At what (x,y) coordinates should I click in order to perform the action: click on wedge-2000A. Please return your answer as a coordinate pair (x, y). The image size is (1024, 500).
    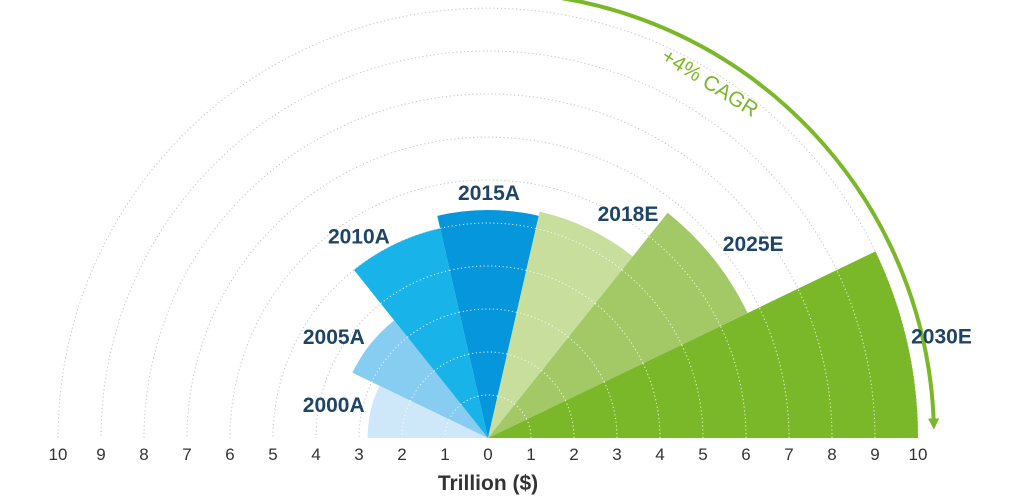
    Looking at the image, I should click on (427, 411).